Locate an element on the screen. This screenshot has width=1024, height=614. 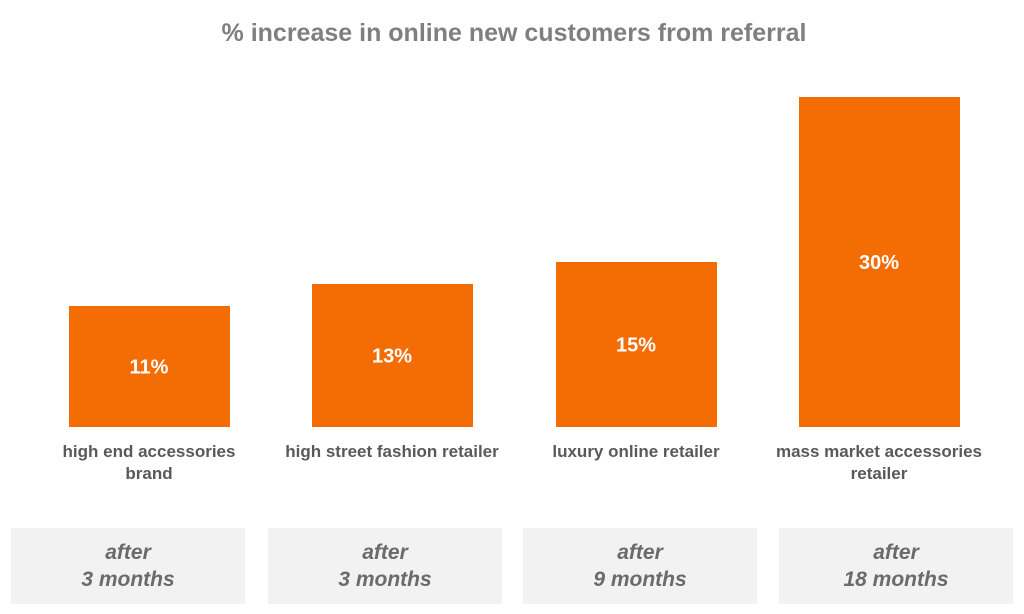
bar-value-label-3: 15% is located at coordinates (636, 346).